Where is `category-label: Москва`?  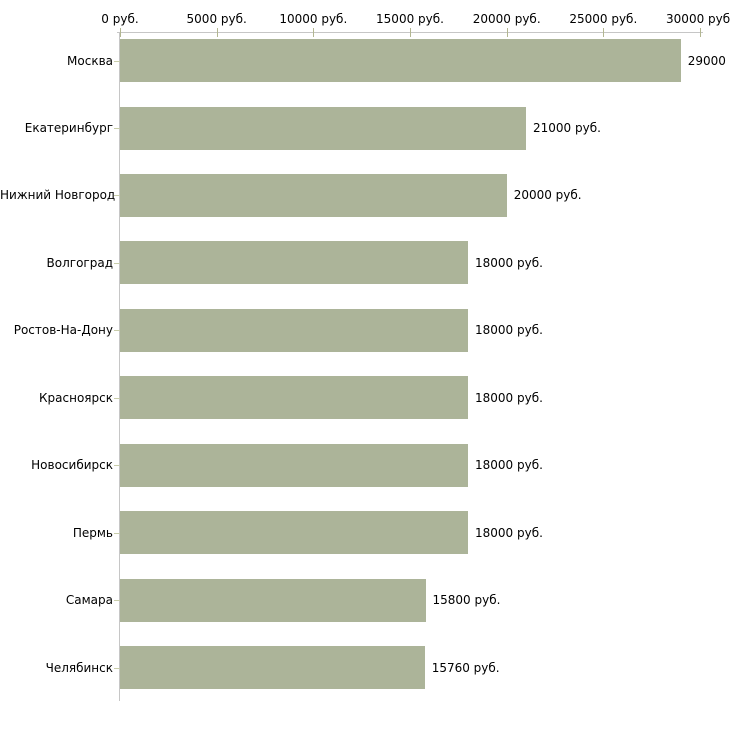 category-label: Москва is located at coordinates (90, 60).